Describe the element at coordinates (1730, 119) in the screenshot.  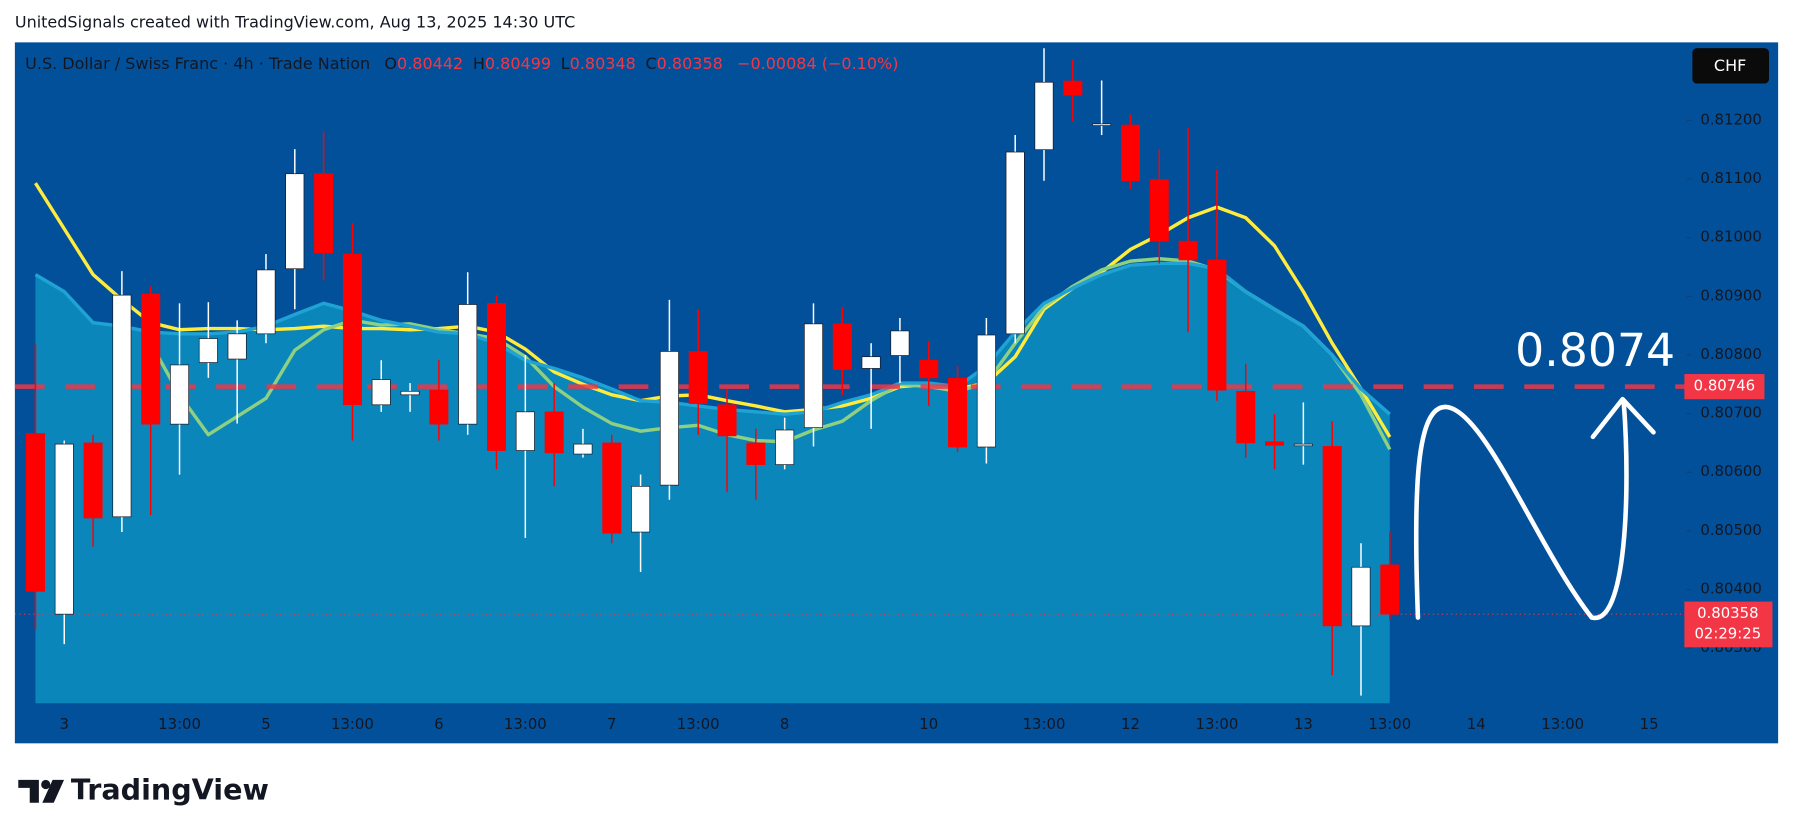
I see `y-tick-label: 0.81200` at that location.